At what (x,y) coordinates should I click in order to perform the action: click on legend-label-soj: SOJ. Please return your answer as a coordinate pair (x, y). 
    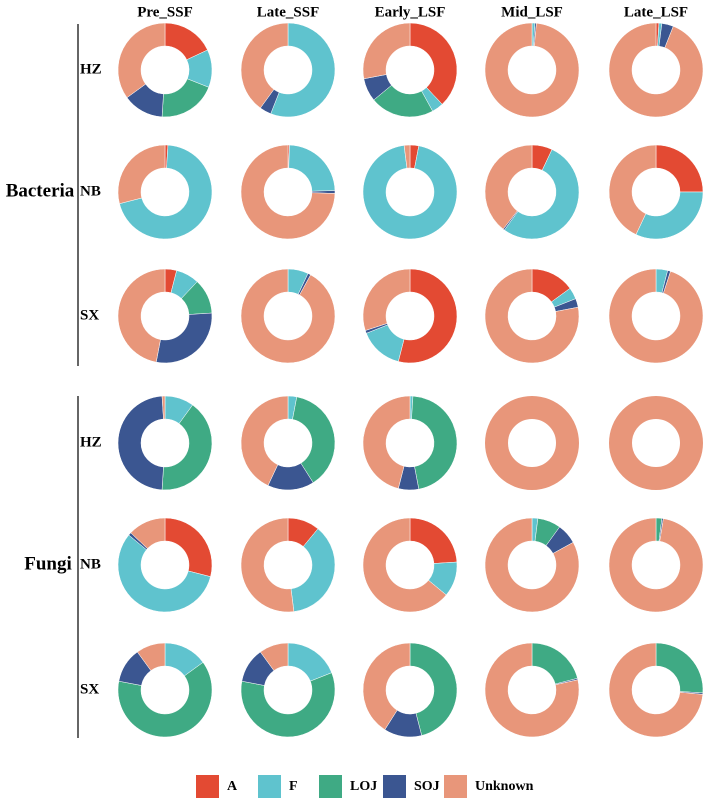
    Looking at the image, I should click on (427, 786).